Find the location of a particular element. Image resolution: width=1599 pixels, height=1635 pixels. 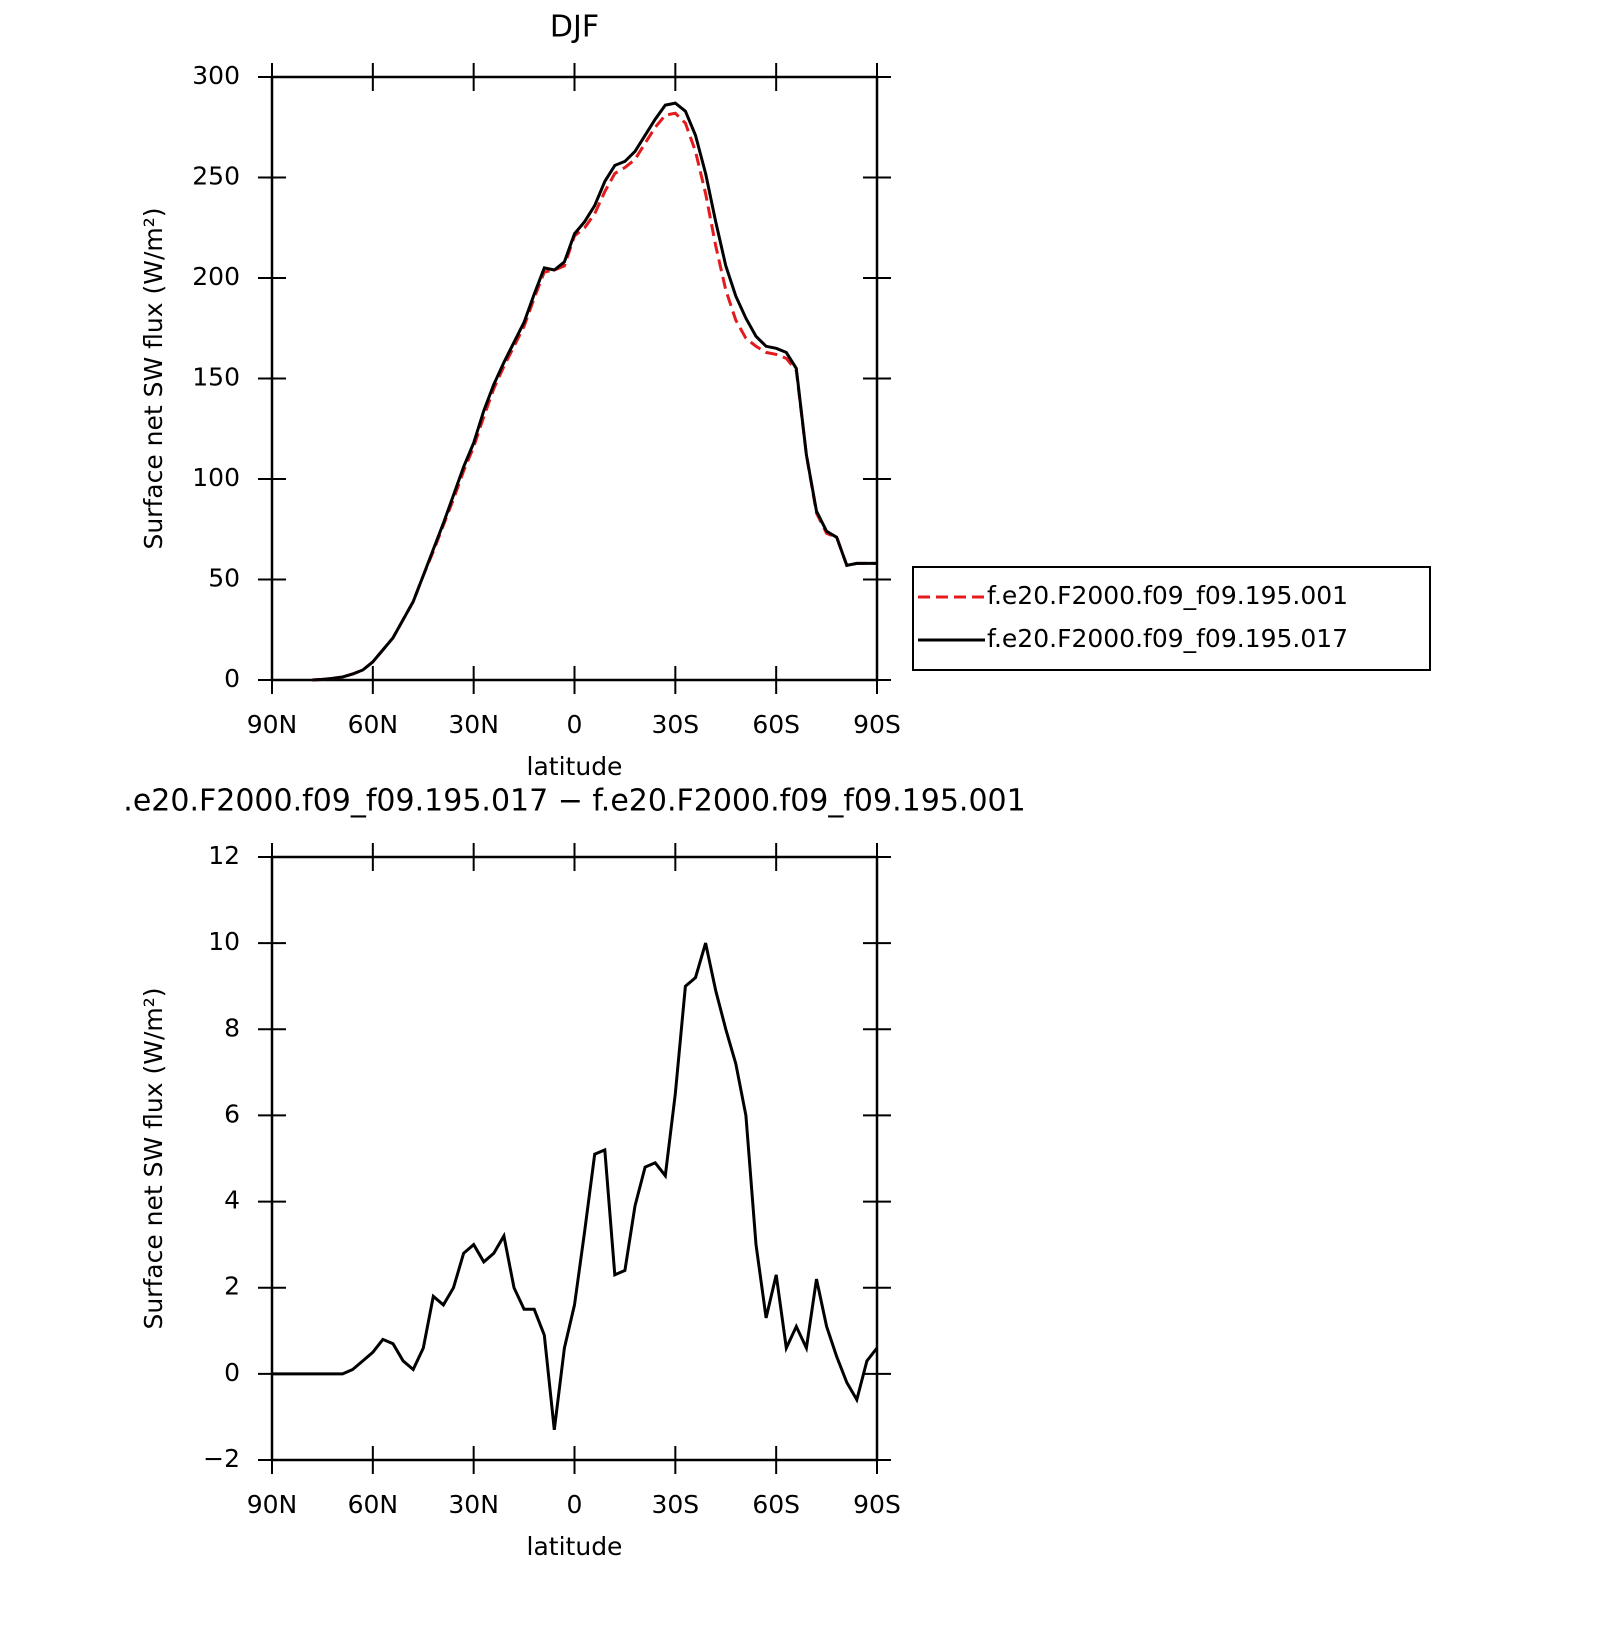

y-tick-label: 8 is located at coordinates (232, 1027).